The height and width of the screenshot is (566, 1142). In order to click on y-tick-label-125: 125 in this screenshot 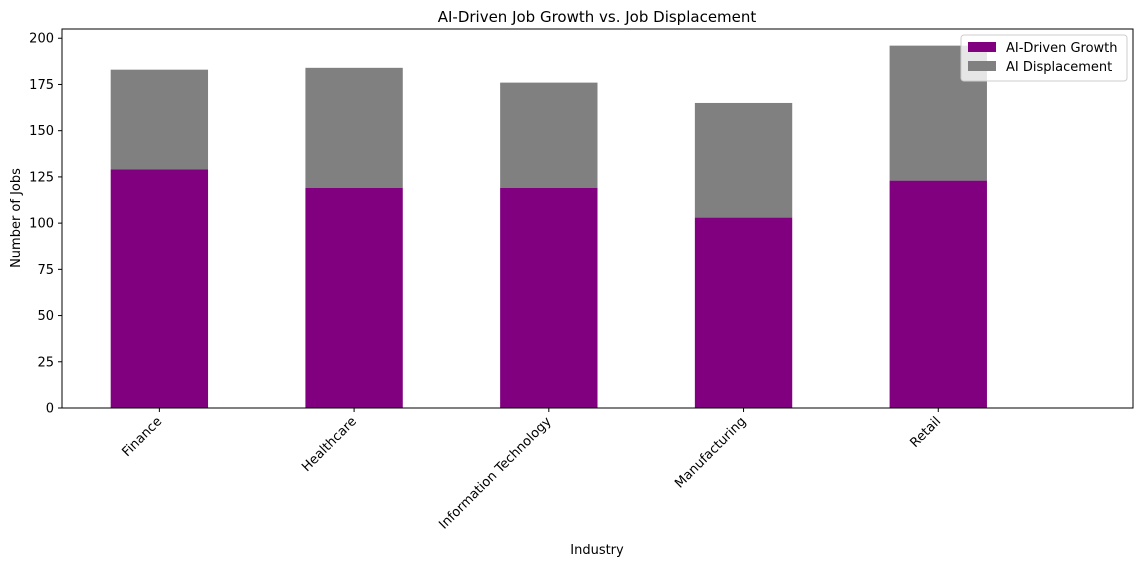, I will do `click(41, 177)`.